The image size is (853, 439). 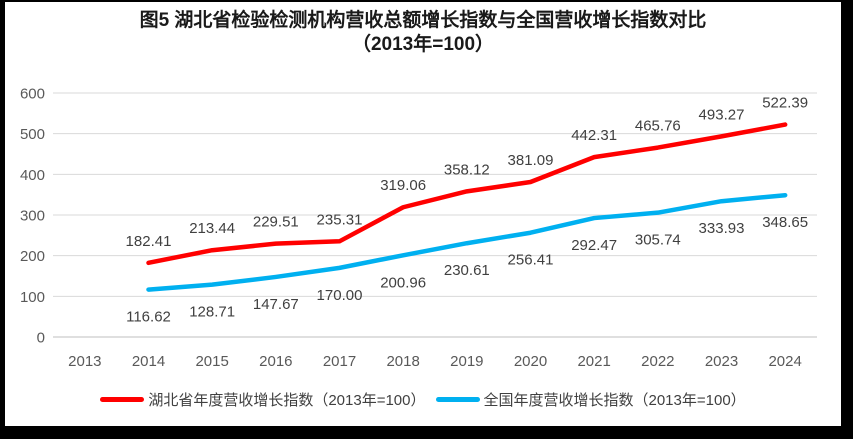 I want to click on x-axis-tick-label: 2022, so click(x=657, y=361).